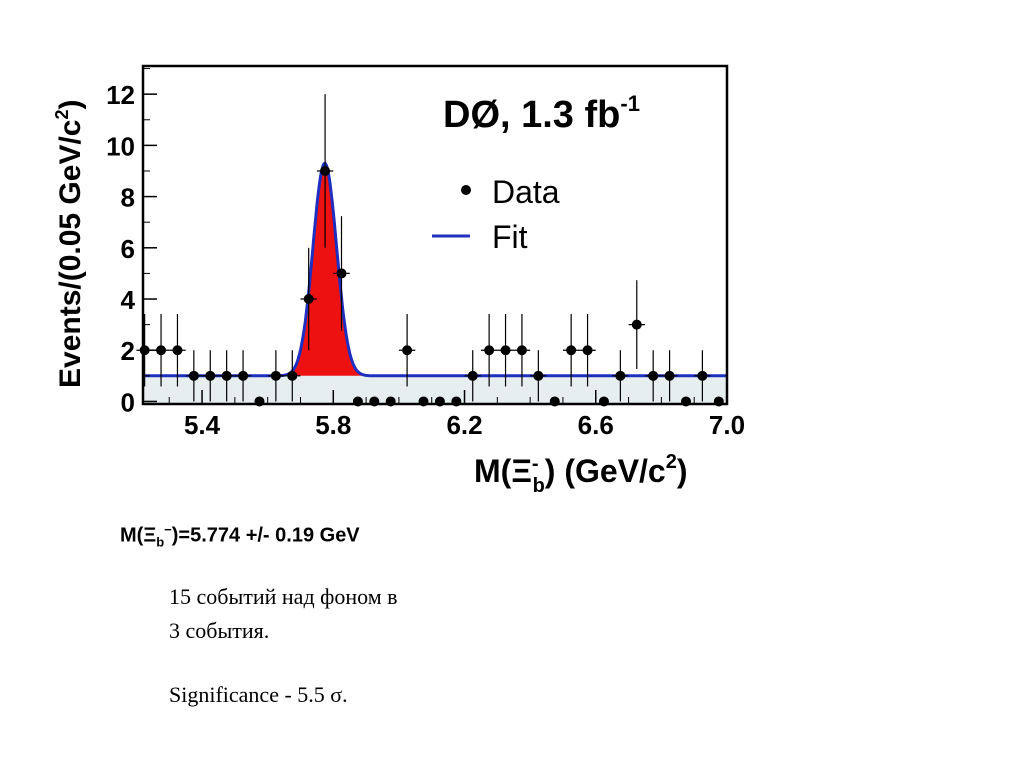  I want to click on y-tick-label: 12, so click(120, 95).